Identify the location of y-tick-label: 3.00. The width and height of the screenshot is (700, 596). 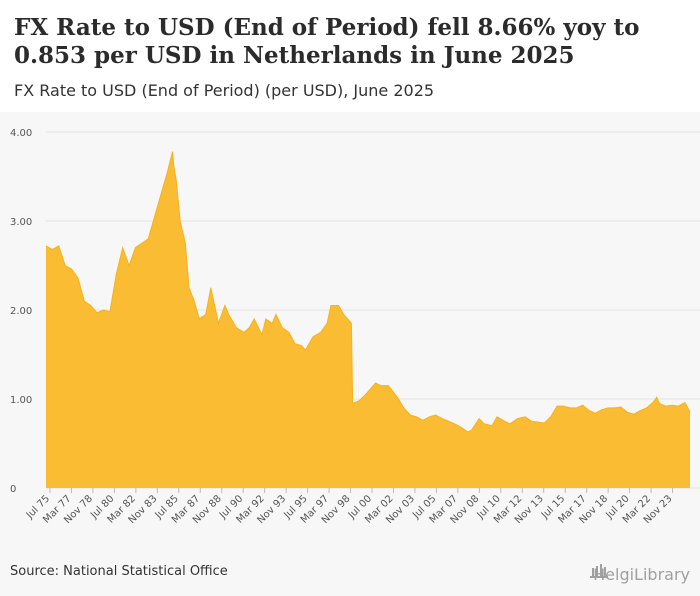
(21, 222).